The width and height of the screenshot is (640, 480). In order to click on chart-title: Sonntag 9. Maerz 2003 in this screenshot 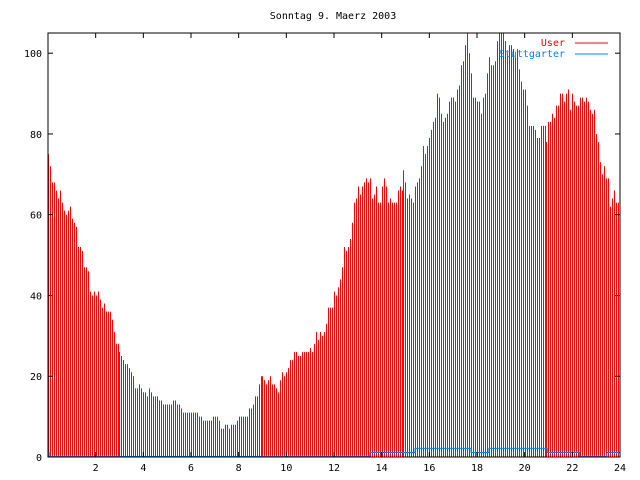, I will do `click(333, 16)`.